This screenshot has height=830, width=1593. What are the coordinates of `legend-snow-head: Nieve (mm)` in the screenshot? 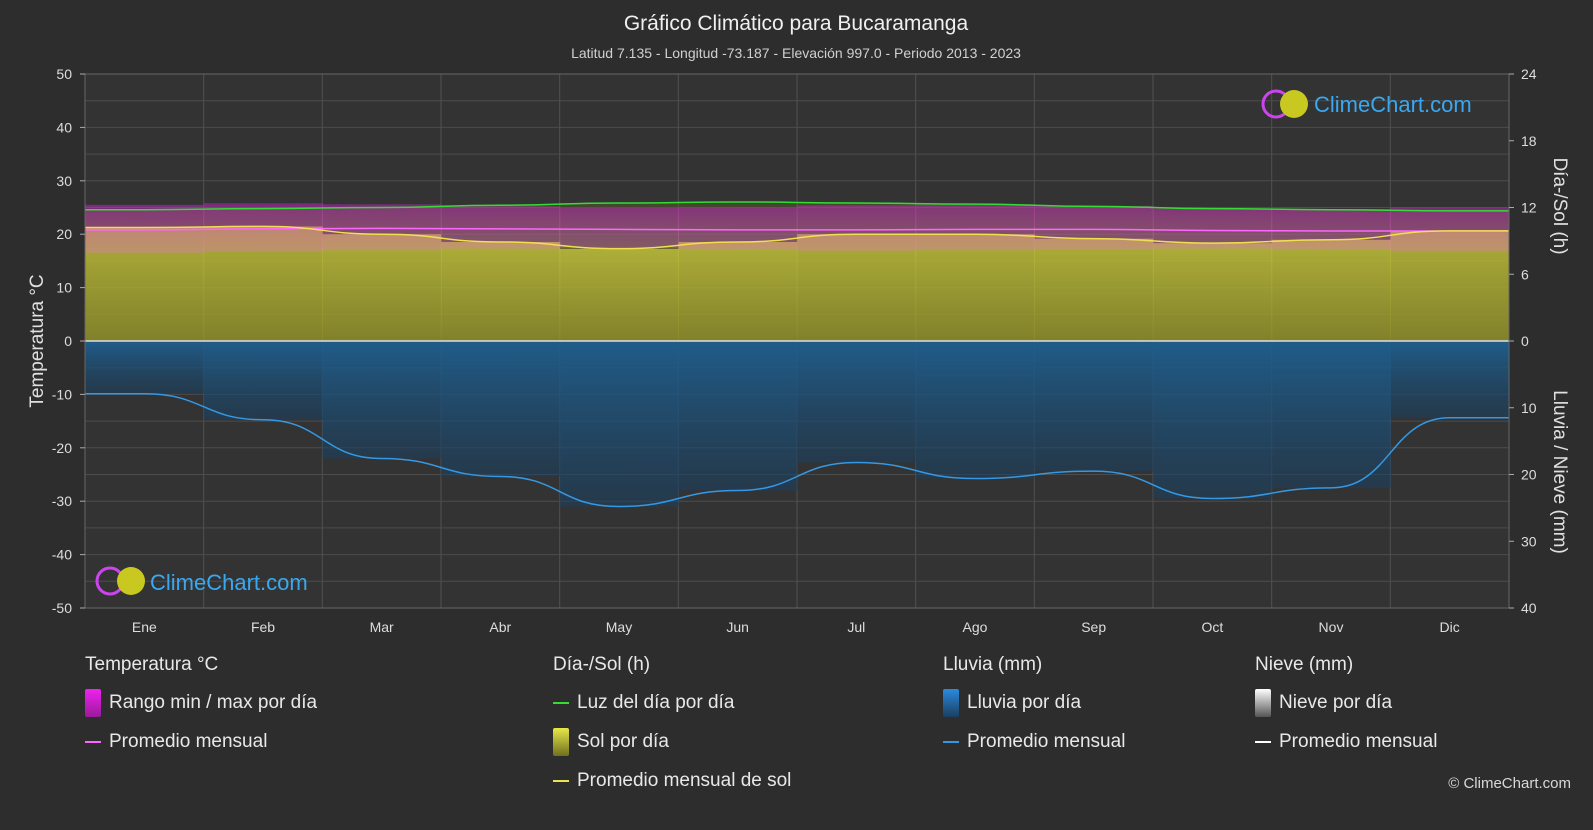 It's located at (1304, 664).